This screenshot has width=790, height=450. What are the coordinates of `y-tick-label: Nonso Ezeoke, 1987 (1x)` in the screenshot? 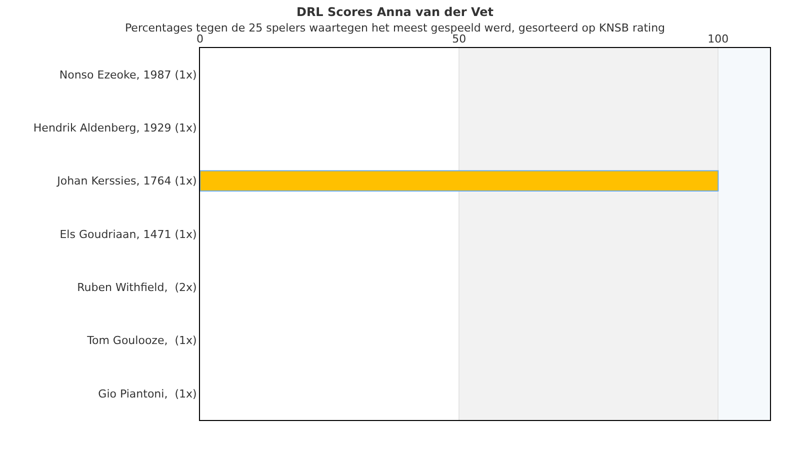 It's located at (128, 75).